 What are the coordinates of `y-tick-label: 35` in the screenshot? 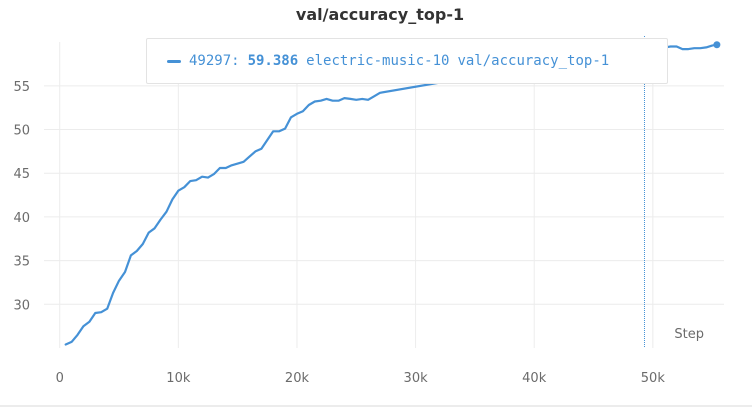 It's located at (21, 262).